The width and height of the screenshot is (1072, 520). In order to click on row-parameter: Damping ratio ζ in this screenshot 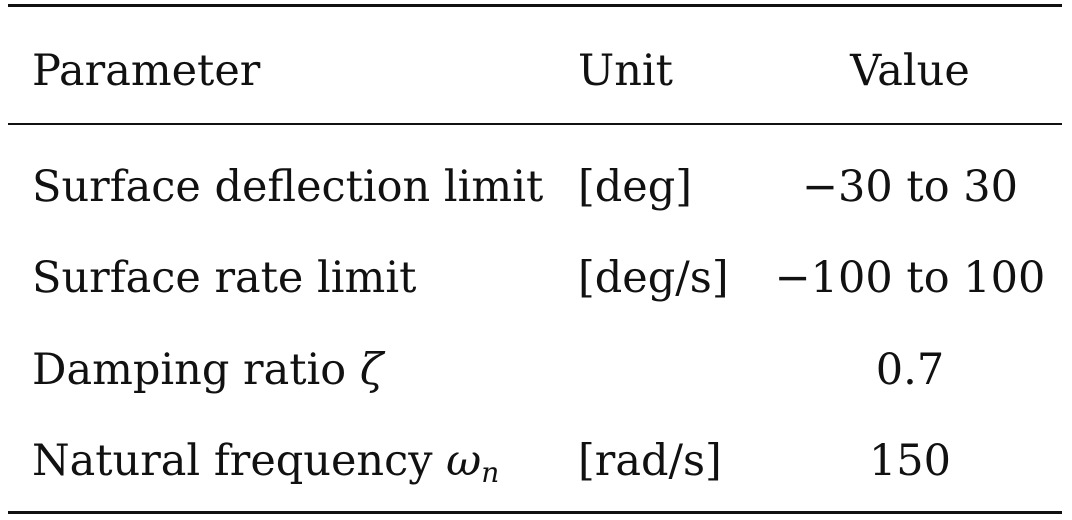, I will do `click(207, 370)`.